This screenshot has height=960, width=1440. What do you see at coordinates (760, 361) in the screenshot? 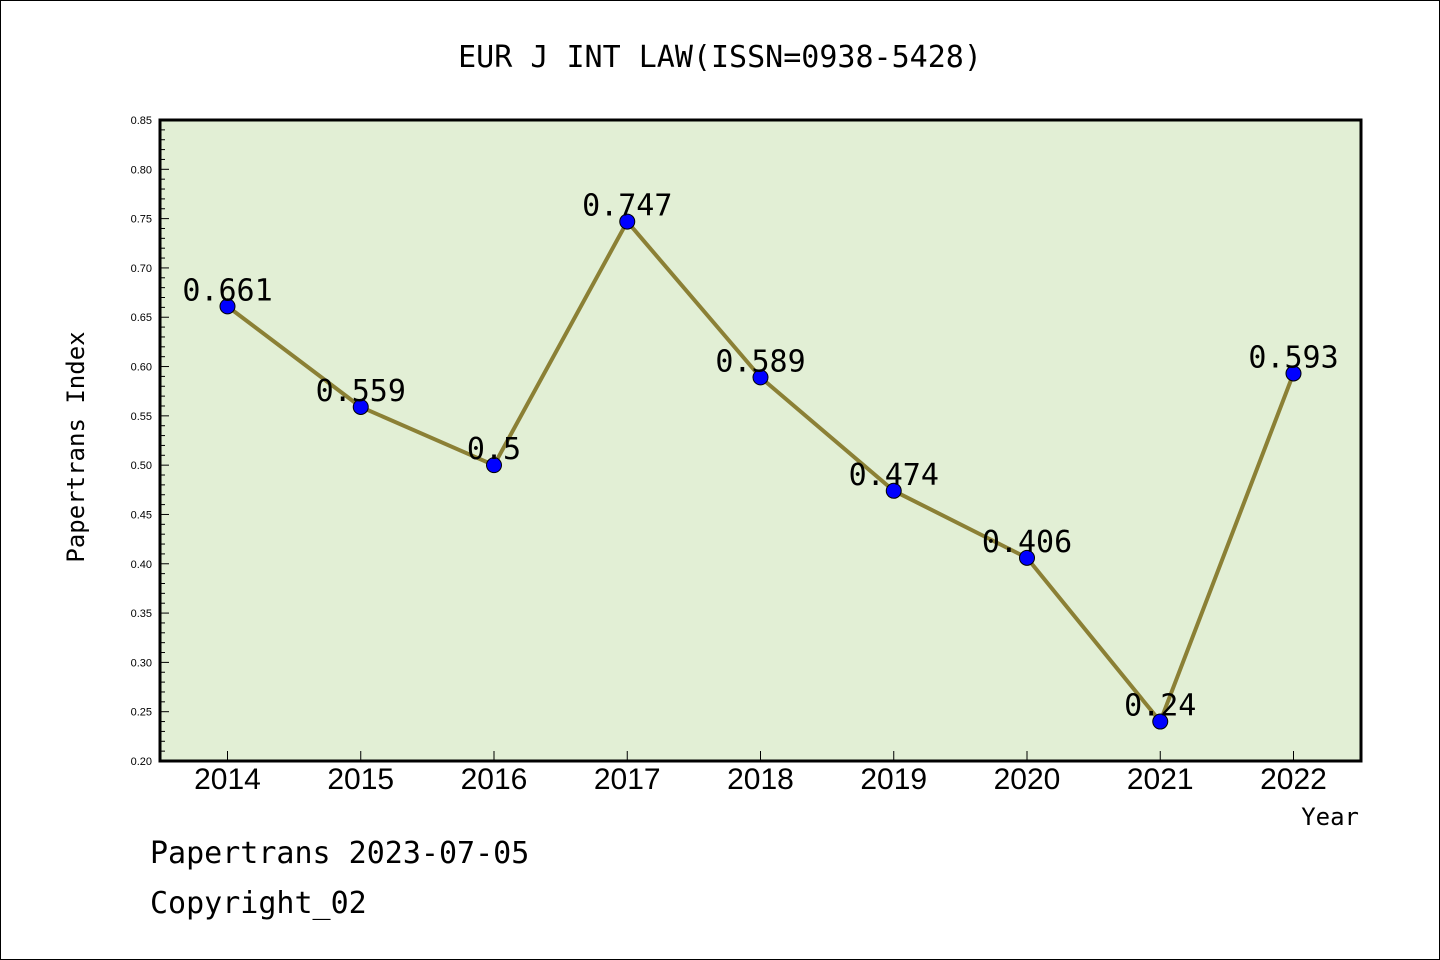
I see `data-label: 0.589` at bounding box center [760, 361].